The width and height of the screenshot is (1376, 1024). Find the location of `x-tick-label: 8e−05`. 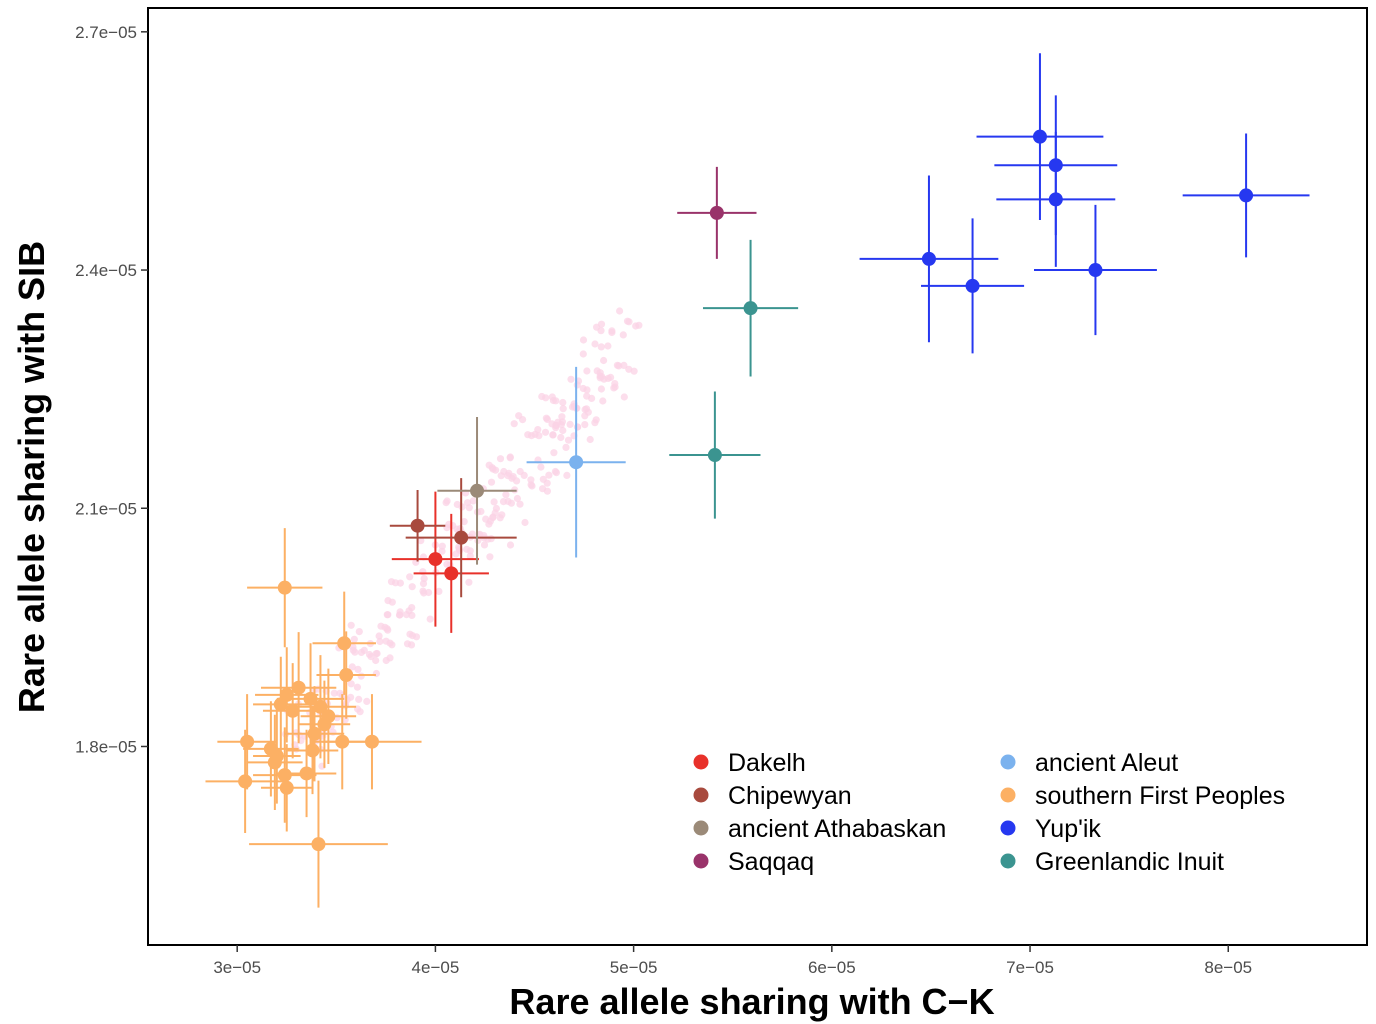

x-tick-label: 8e−05 is located at coordinates (1228, 967).